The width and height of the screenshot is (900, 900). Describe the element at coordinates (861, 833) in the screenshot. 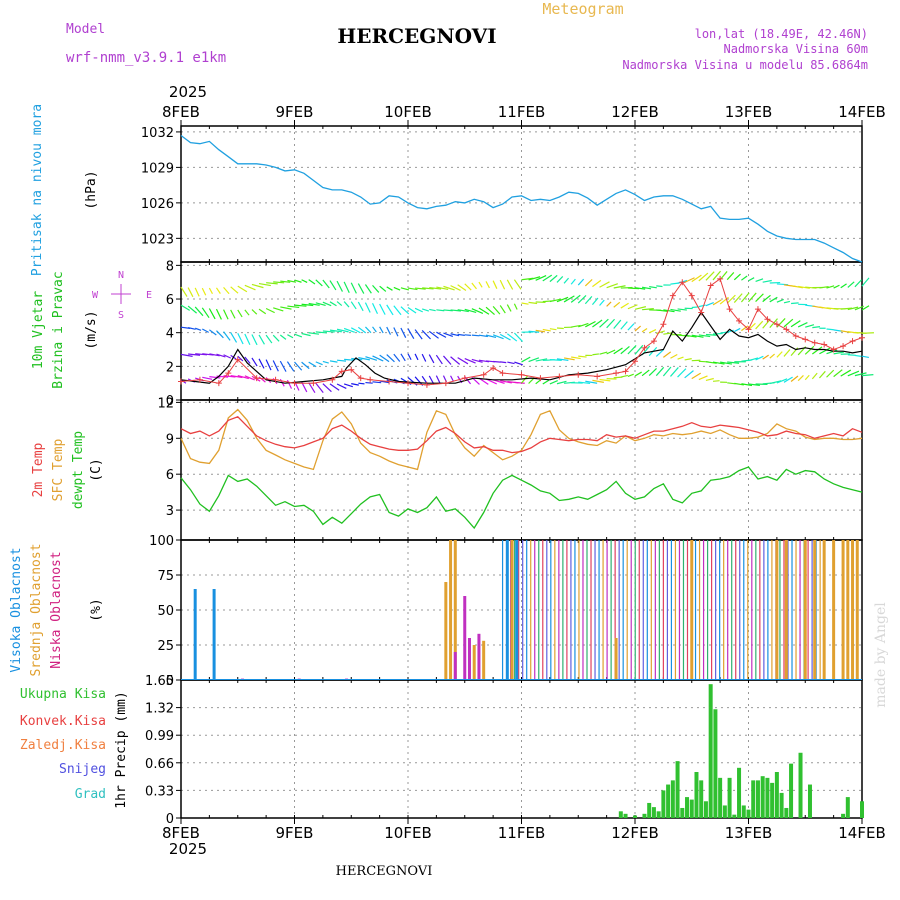

I see `x-tick-label-bottom: 14FEB` at that location.